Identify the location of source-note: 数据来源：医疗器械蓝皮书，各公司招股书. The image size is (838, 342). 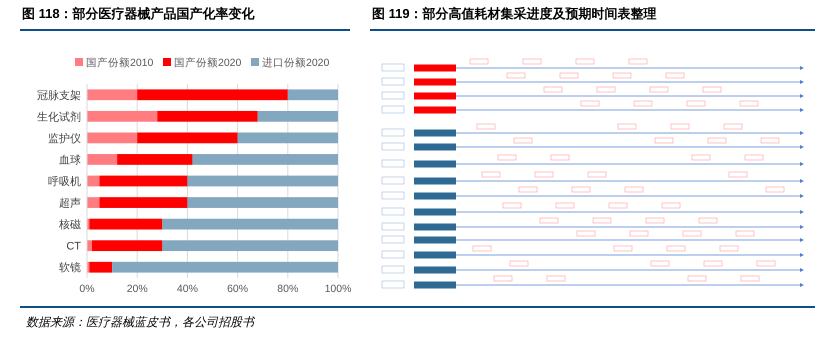
(141, 322).